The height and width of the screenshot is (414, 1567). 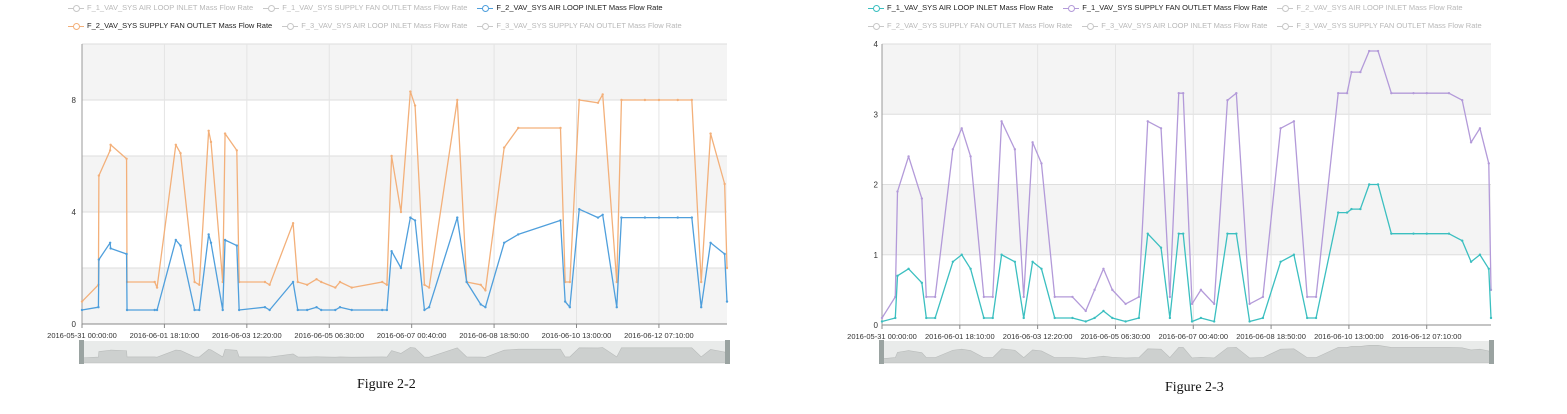 What do you see at coordinates (1271, 336) in the screenshot?
I see `x-tick-label: 2016-06-08 18:50:00` at bounding box center [1271, 336].